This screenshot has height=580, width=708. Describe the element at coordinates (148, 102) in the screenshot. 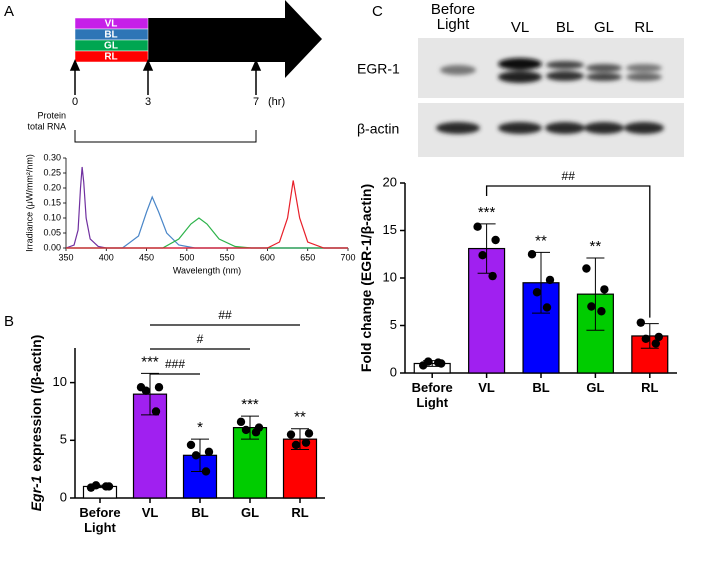

I see `time-label: 3` at that location.